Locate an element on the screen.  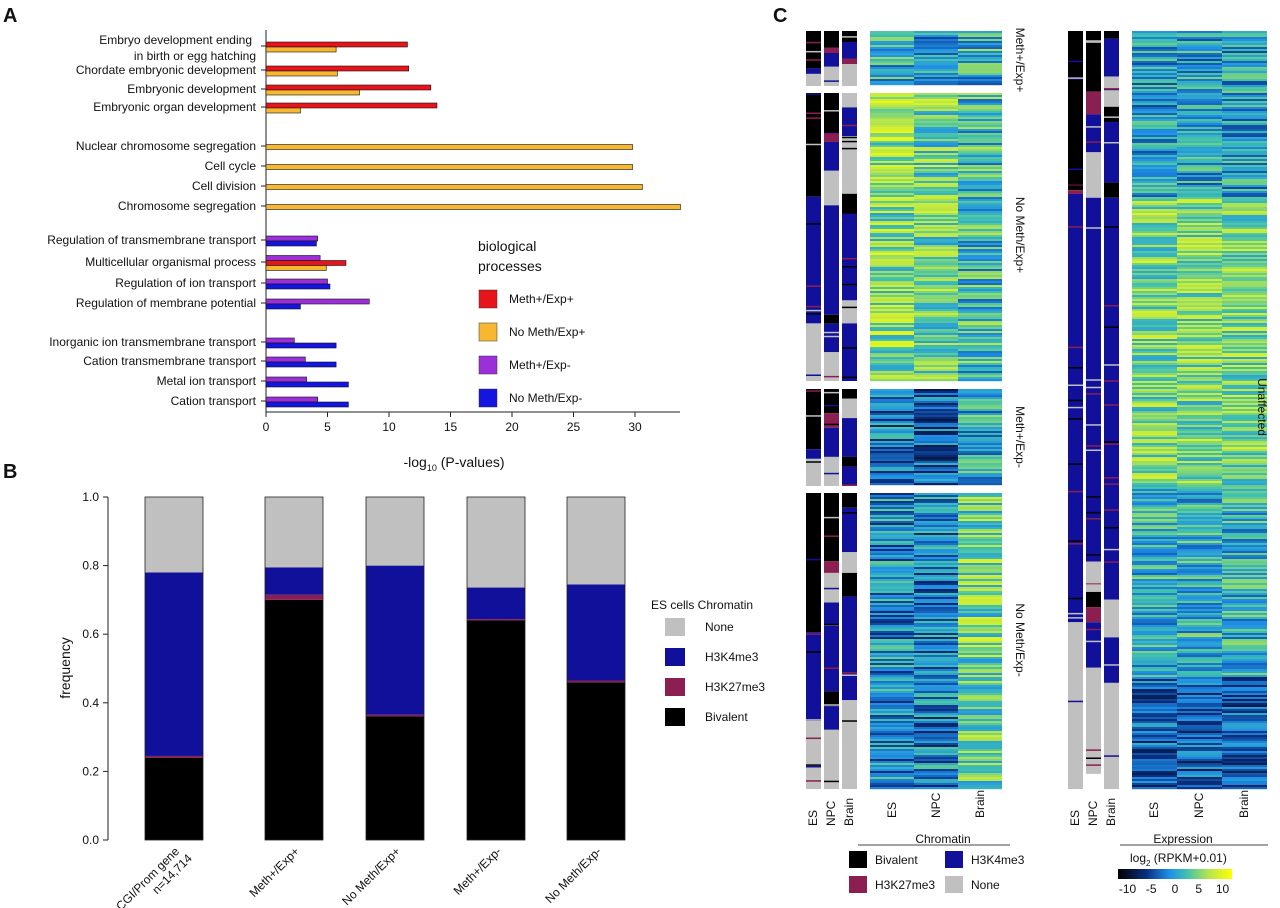
nometh-exp-minus-track-none is located at coordinates (849, 562).